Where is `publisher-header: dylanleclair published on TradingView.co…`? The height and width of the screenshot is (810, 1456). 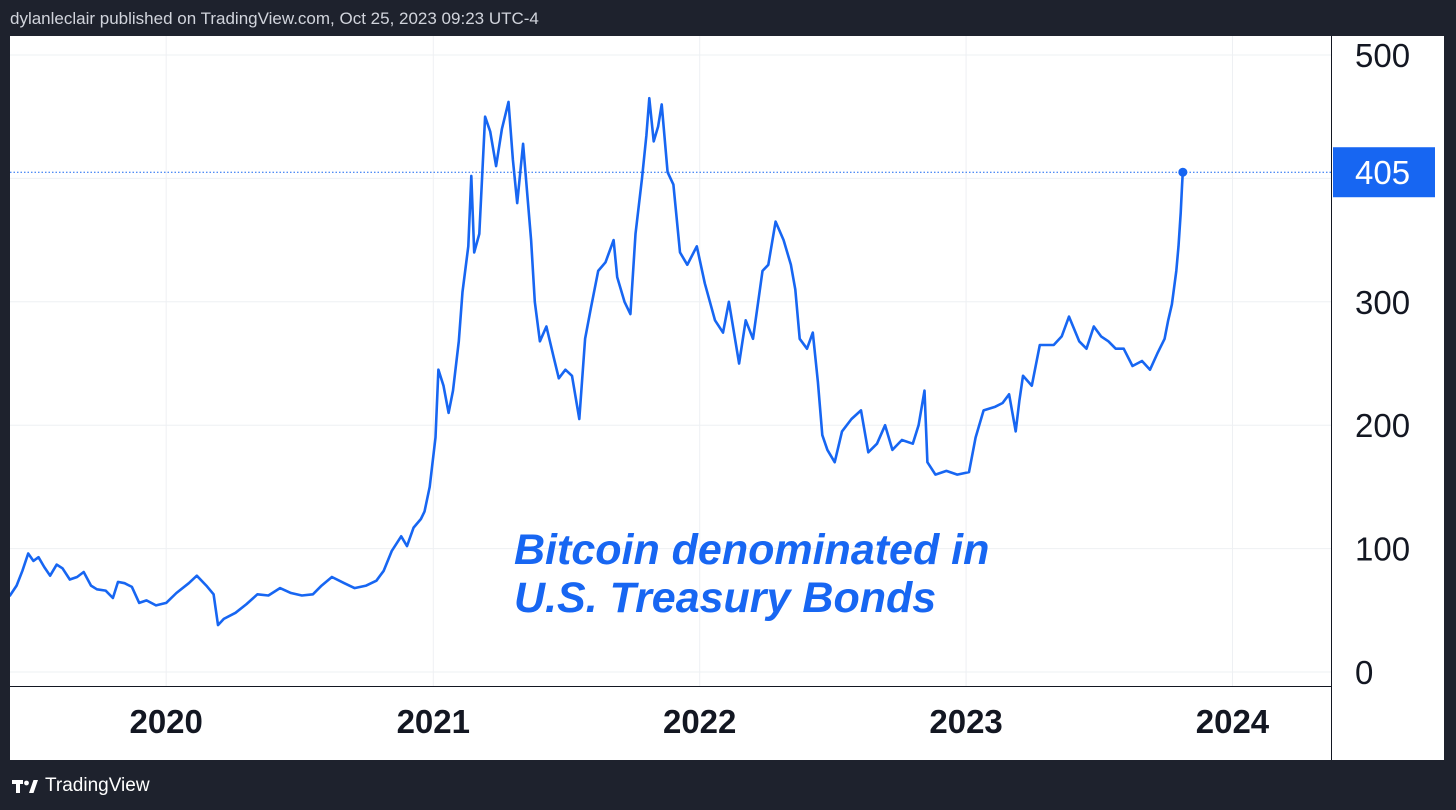
publisher-header: dylanleclair published on TradingView.co… is located at coordinates (274, 18).